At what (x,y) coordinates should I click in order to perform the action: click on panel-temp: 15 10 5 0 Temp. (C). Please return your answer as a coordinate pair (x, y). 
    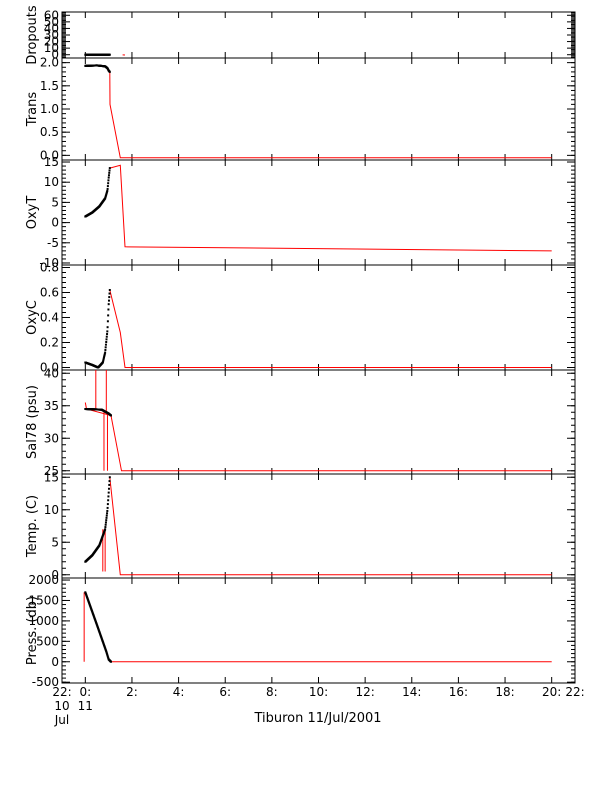
    Looking at the image, I should click on (300, 526).